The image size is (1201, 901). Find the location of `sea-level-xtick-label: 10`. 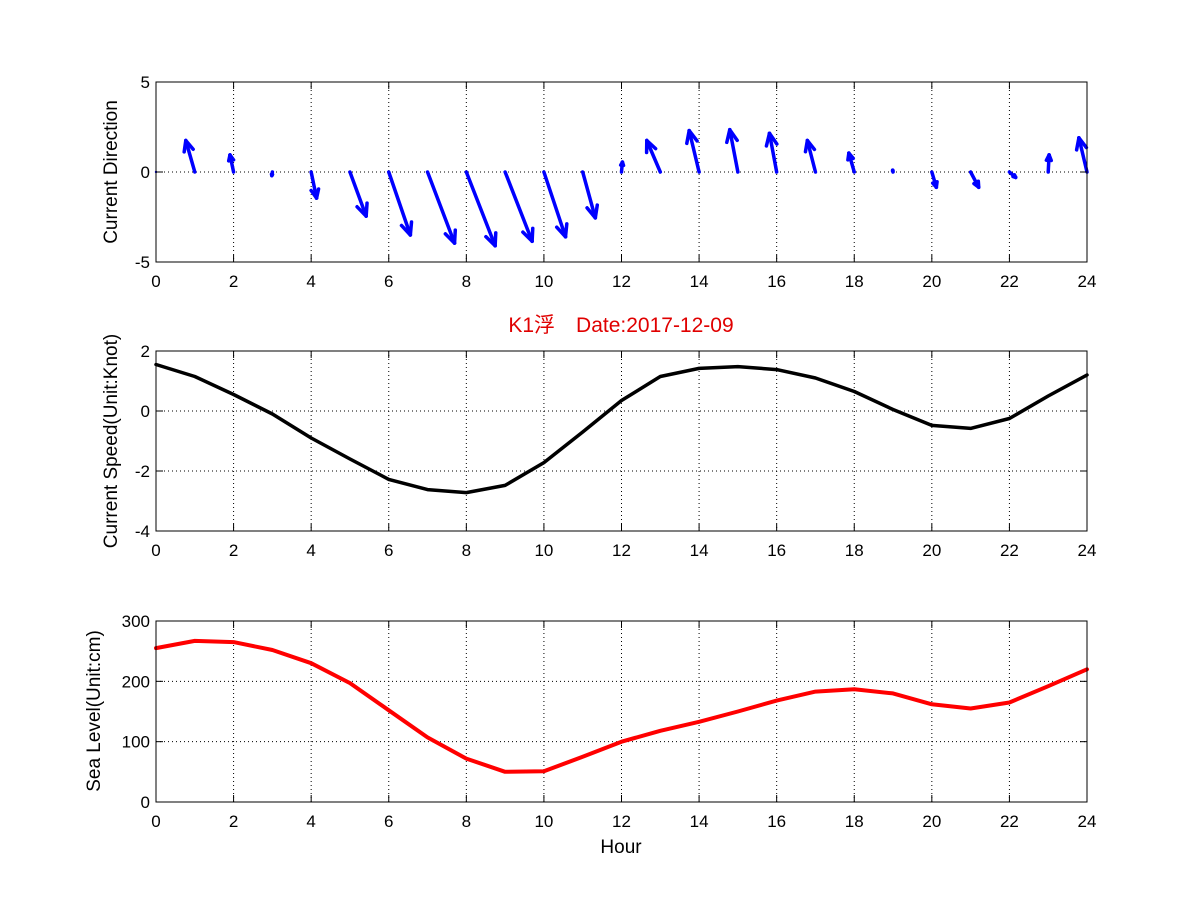

sea-level-xtick-label: 10 is located at coordinates (543, 821).